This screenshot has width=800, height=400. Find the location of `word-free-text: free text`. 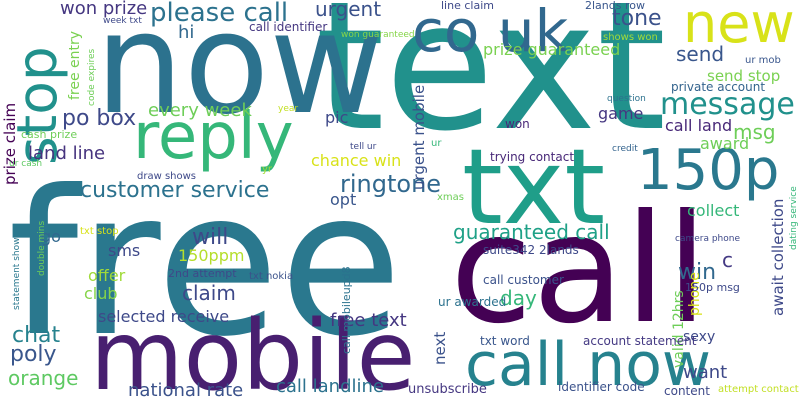

word-free-text: free text is located at coordinates (368, 320).